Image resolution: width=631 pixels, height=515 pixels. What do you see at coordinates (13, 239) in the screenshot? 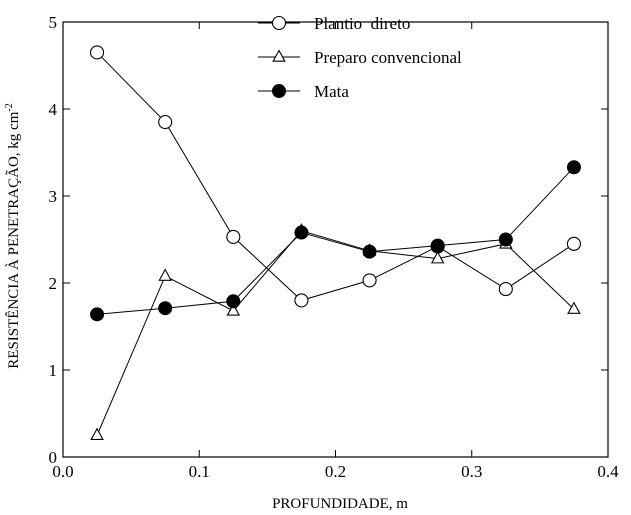
I see `y-axis-label-text: RESISTÊNCIA À PENETRAÇÃO, kg cm` at bounding box center [13, 239].